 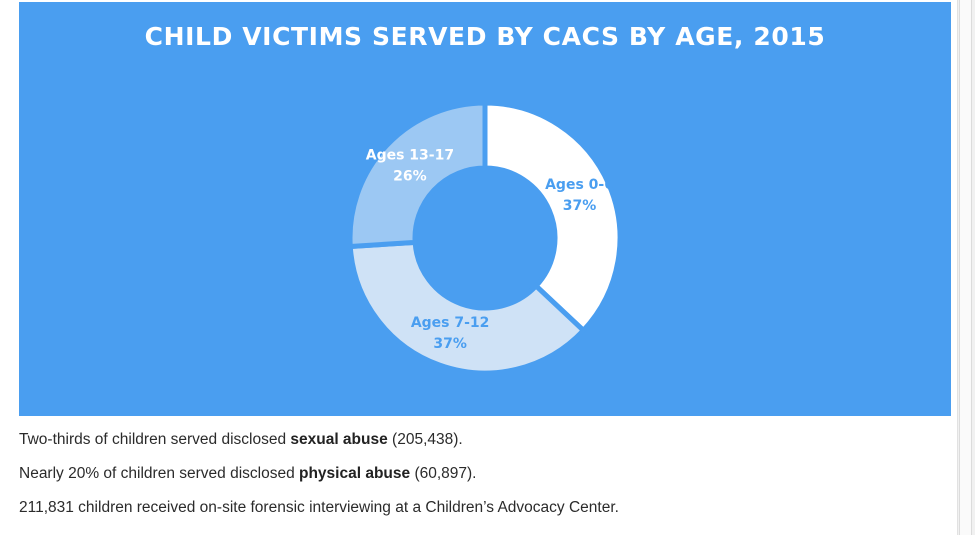 I want to click on scrollbar-track, so click(x=966, y=267).